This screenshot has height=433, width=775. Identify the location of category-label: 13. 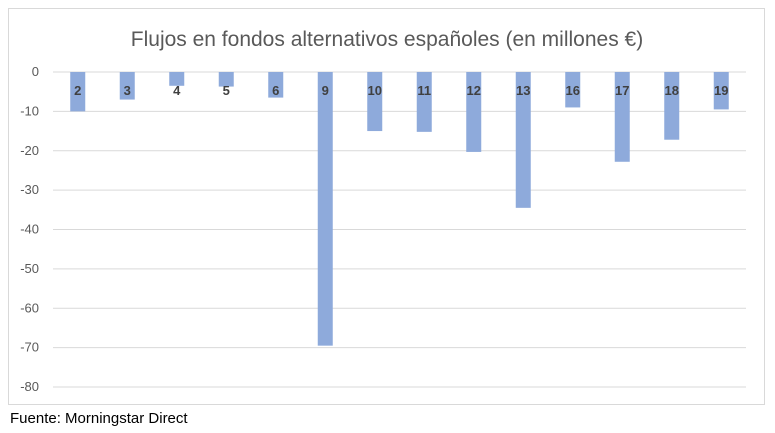
(523, 90).